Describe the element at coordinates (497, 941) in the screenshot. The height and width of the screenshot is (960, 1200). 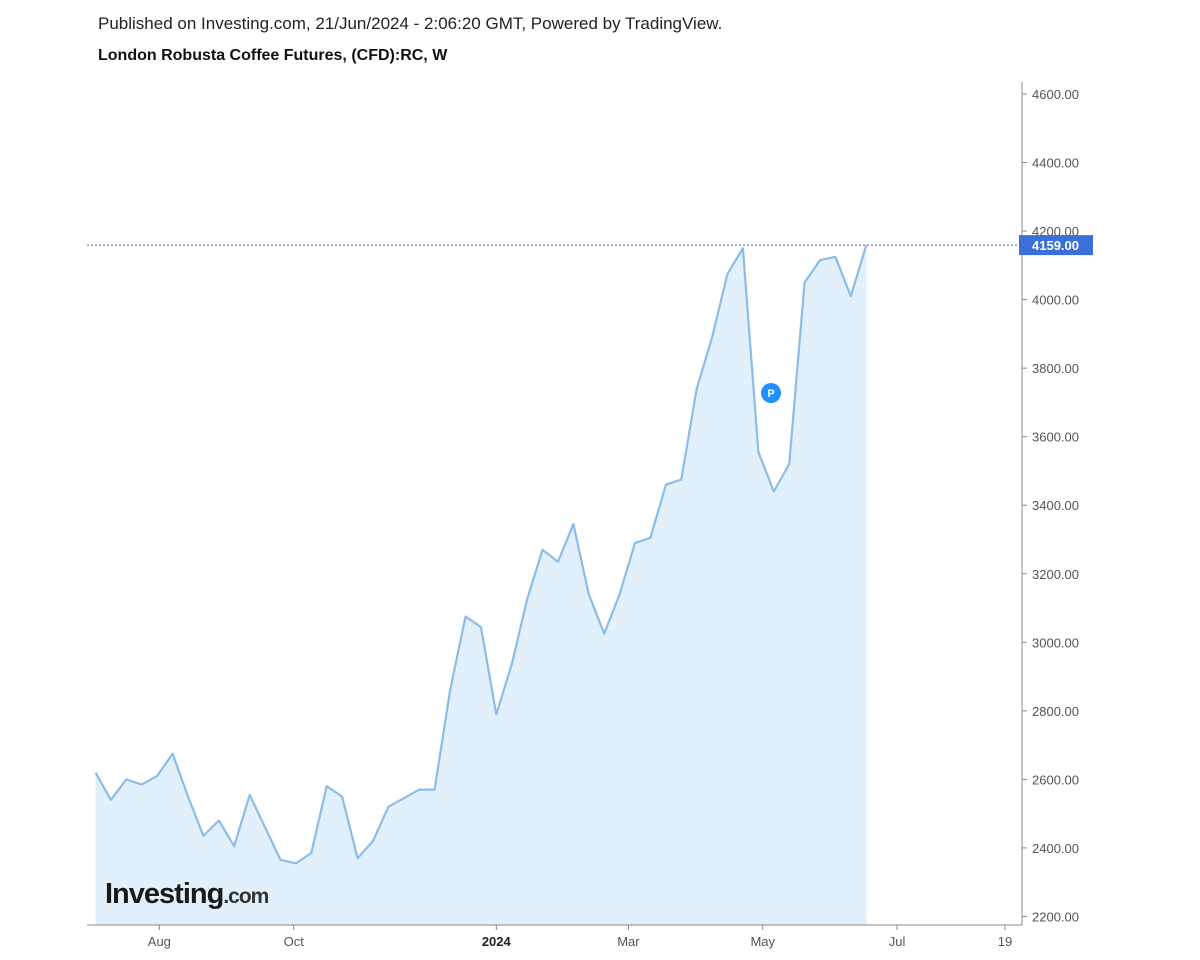
I see `x-tick-label: 2024` at that location.